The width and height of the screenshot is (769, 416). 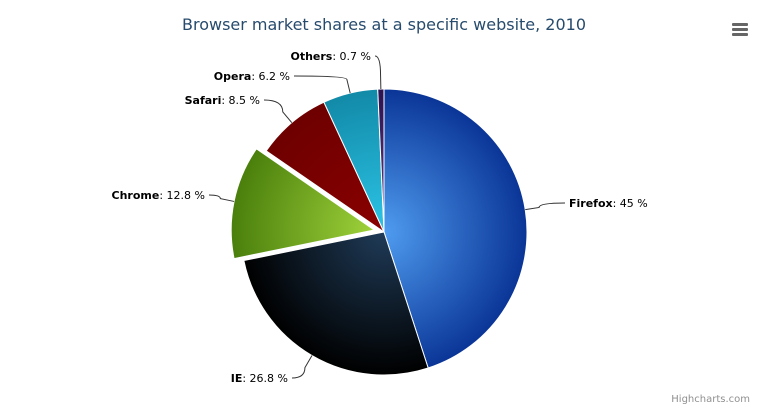 I want to click on data-label-chrome: Chrome: 12.8 %, so click(x=158, y=195).